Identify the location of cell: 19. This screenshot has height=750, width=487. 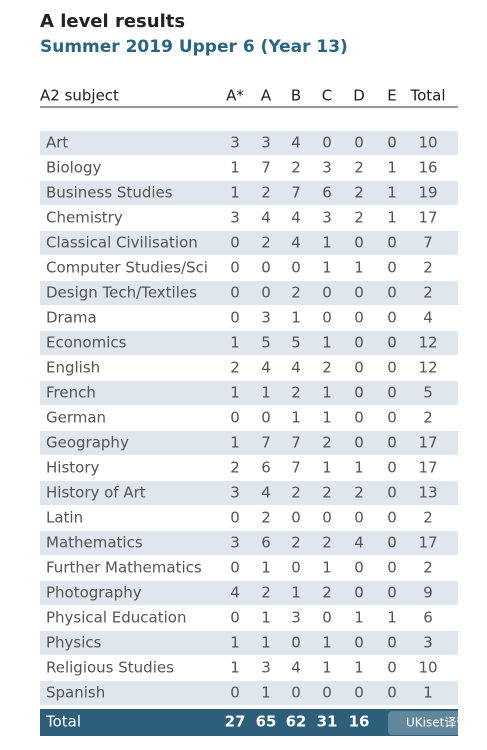
(427, 193).